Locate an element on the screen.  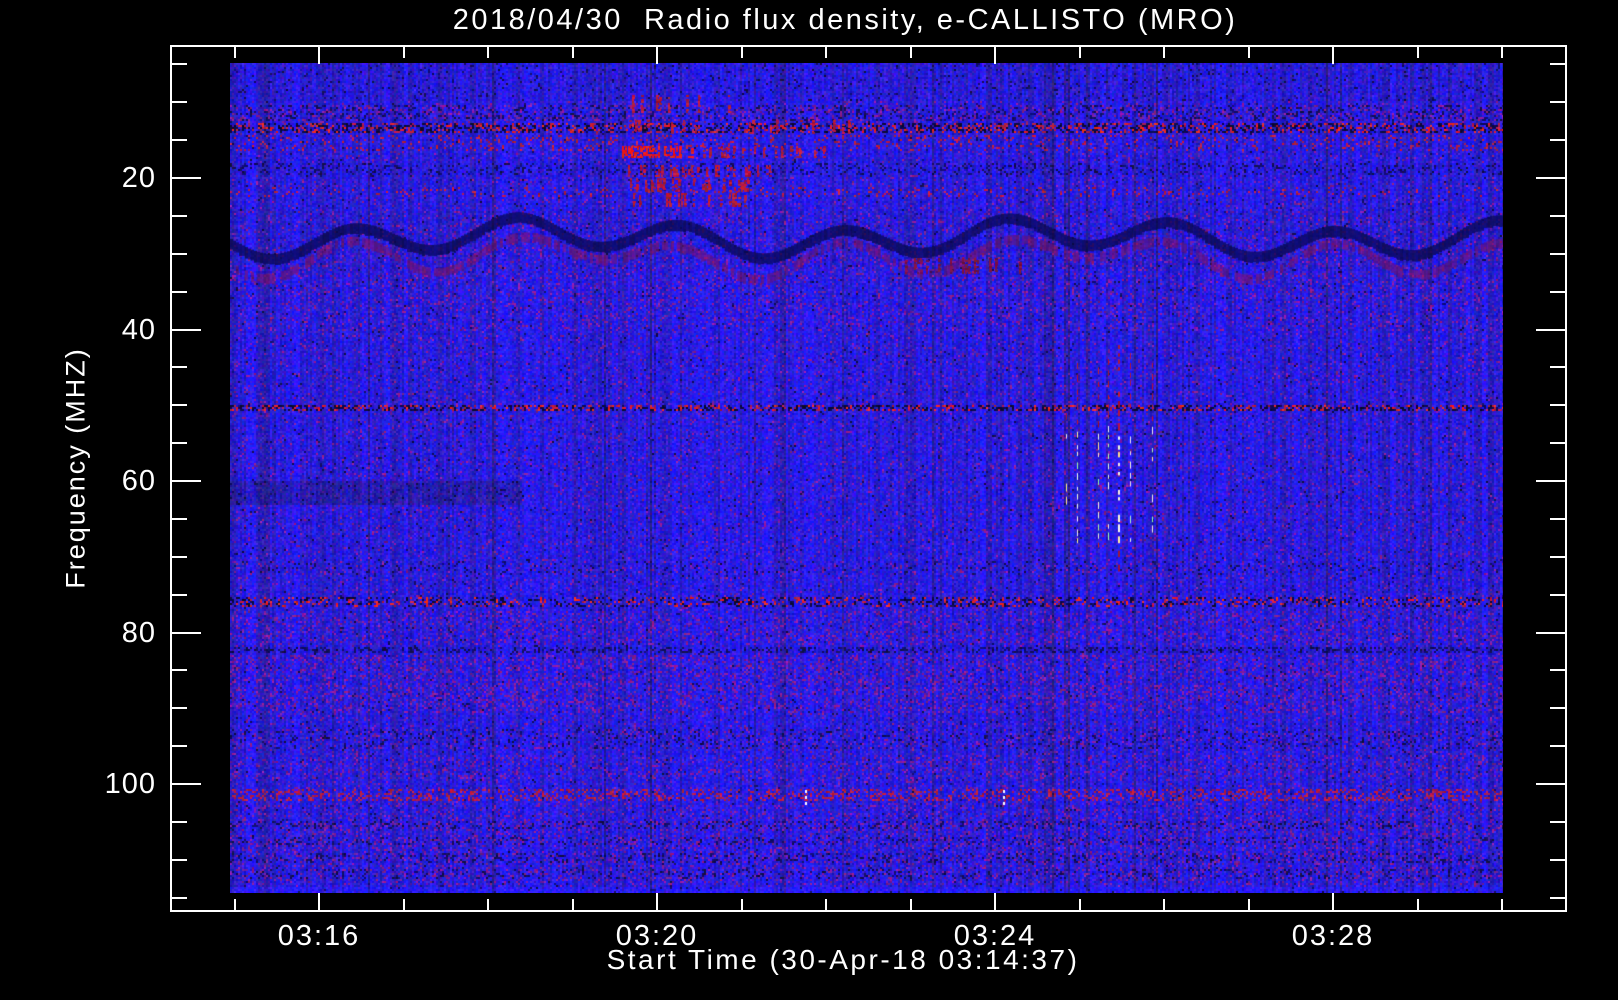
y-tick-label: 100 is located at coordinates (130, 784).